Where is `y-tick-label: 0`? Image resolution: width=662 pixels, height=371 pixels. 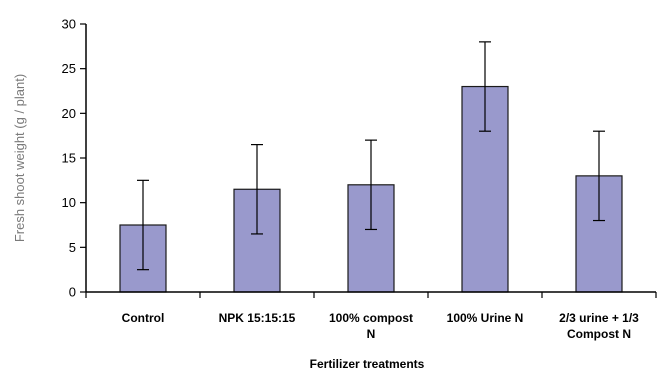
y-tick-label: 0 is located at coordinates (72, 292).